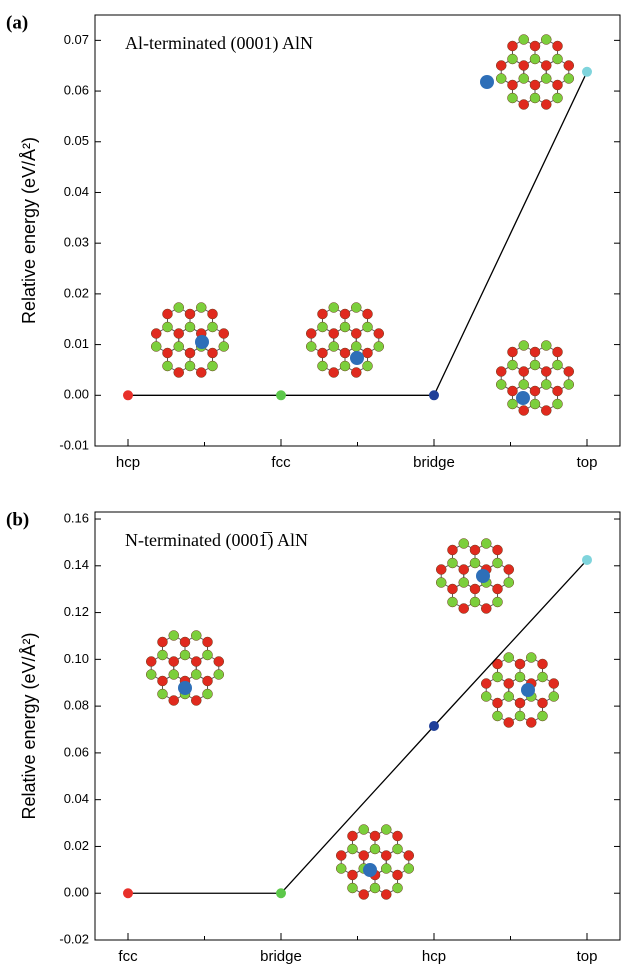  I want to click on panel-title: N-terminated (0001̅) AlN, so click(216, 540).